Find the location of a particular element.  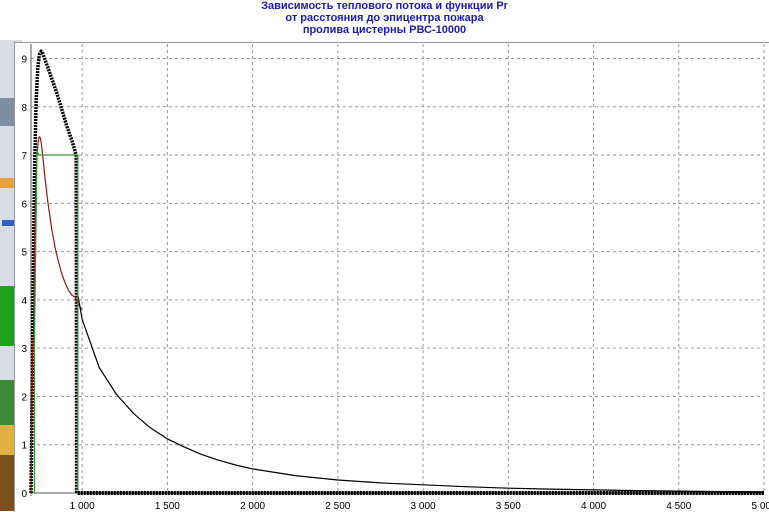

y-tick-label: 9 is located at coordinates (24, 59).